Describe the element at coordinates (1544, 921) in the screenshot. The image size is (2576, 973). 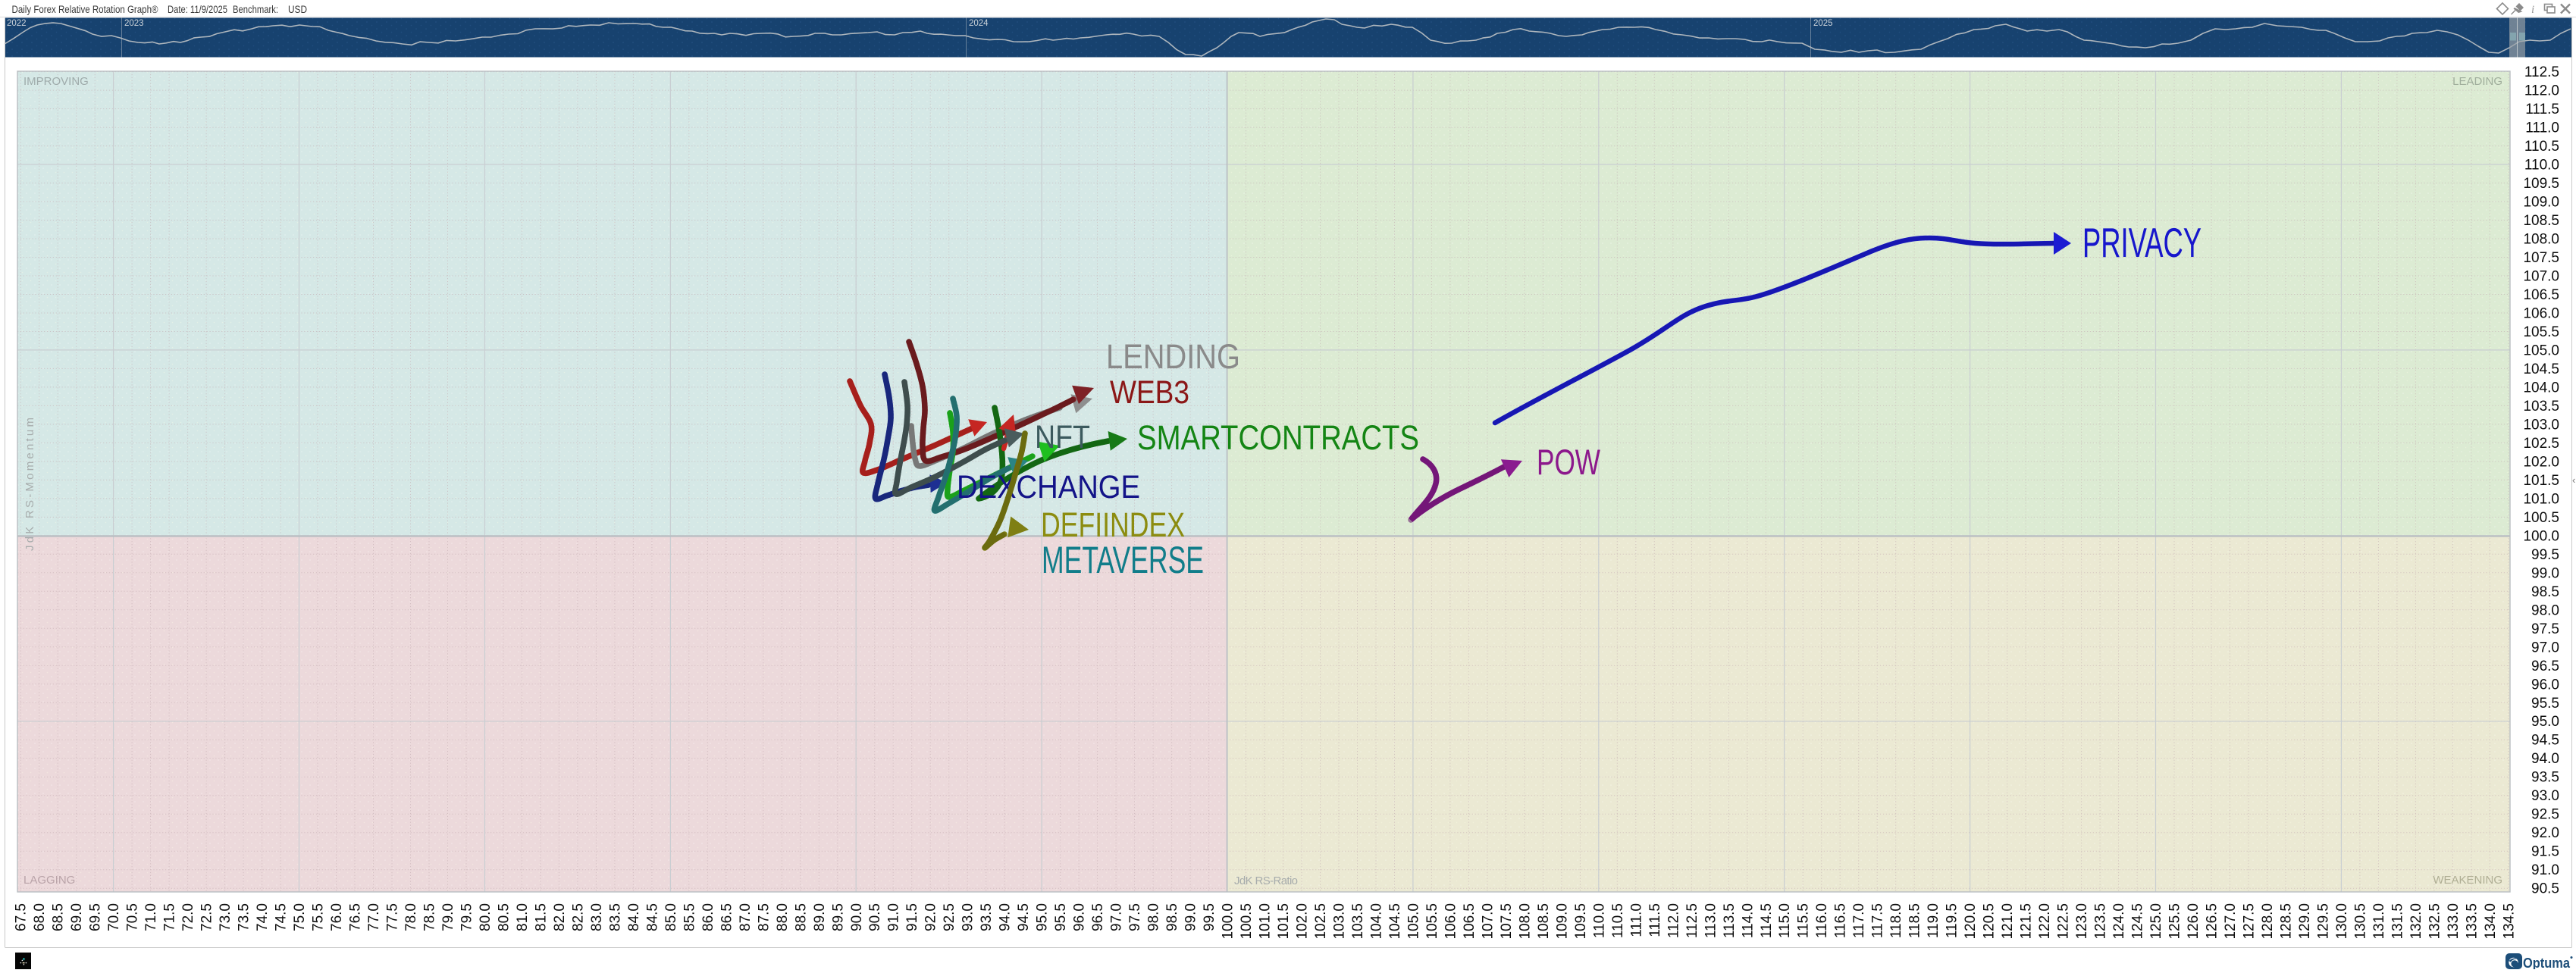
I see `svg-text: 108.5` at that location.